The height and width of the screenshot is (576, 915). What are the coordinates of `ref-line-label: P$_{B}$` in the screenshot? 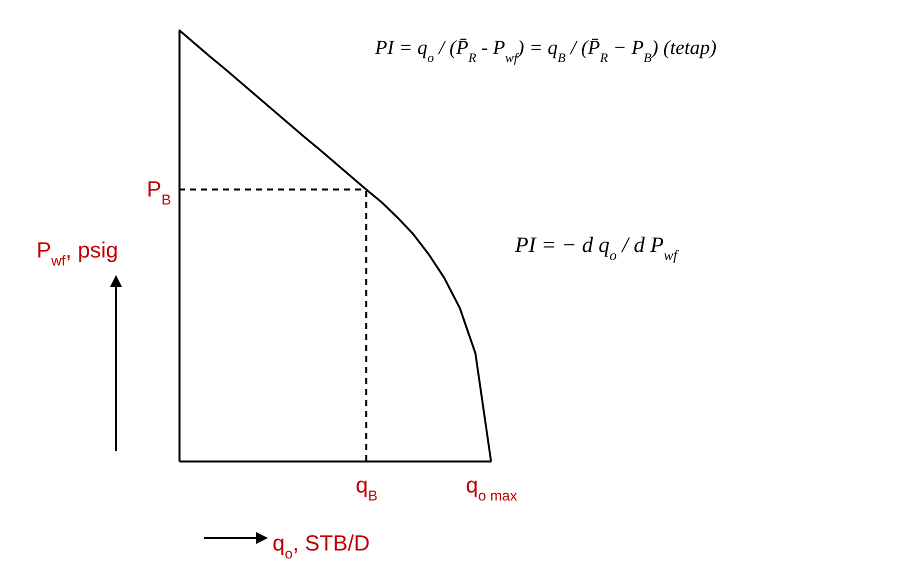 It's located at (158, 192).